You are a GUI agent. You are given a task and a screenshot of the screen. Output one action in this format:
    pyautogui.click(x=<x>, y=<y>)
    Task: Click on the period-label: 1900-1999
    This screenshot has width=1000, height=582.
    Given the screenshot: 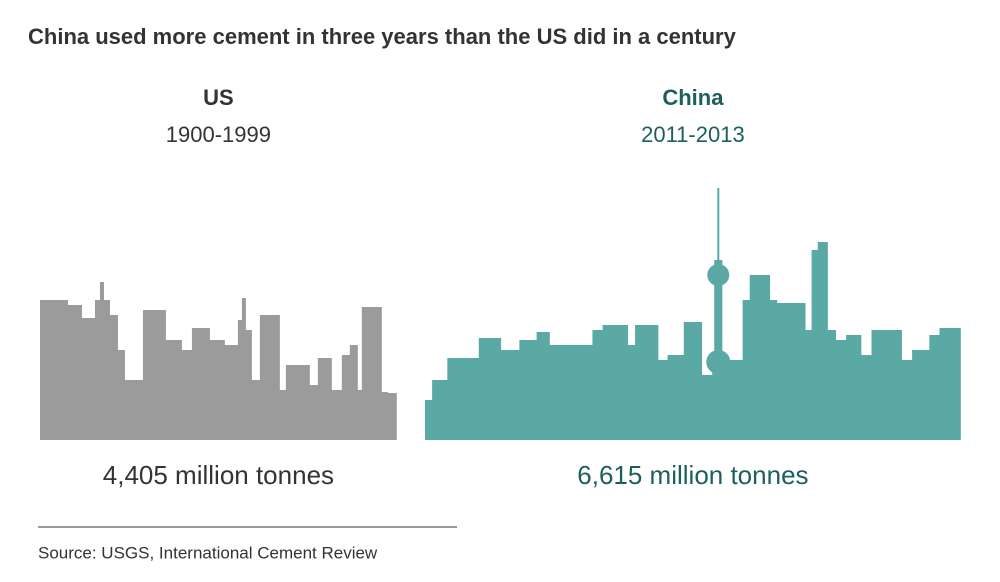 What is the action you would take?
    pyautogui.click(x=218, y=134)
    